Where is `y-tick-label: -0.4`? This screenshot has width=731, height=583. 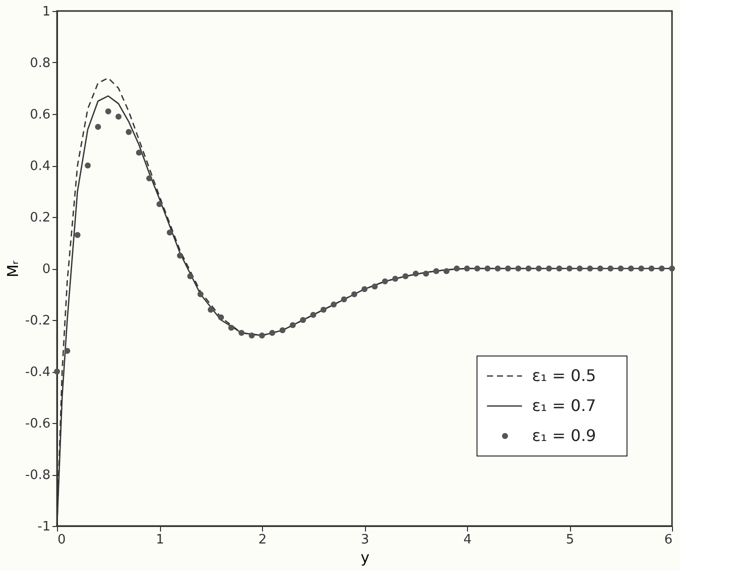 y-tick-label: -0.4 is located at coordinates (37, 372).